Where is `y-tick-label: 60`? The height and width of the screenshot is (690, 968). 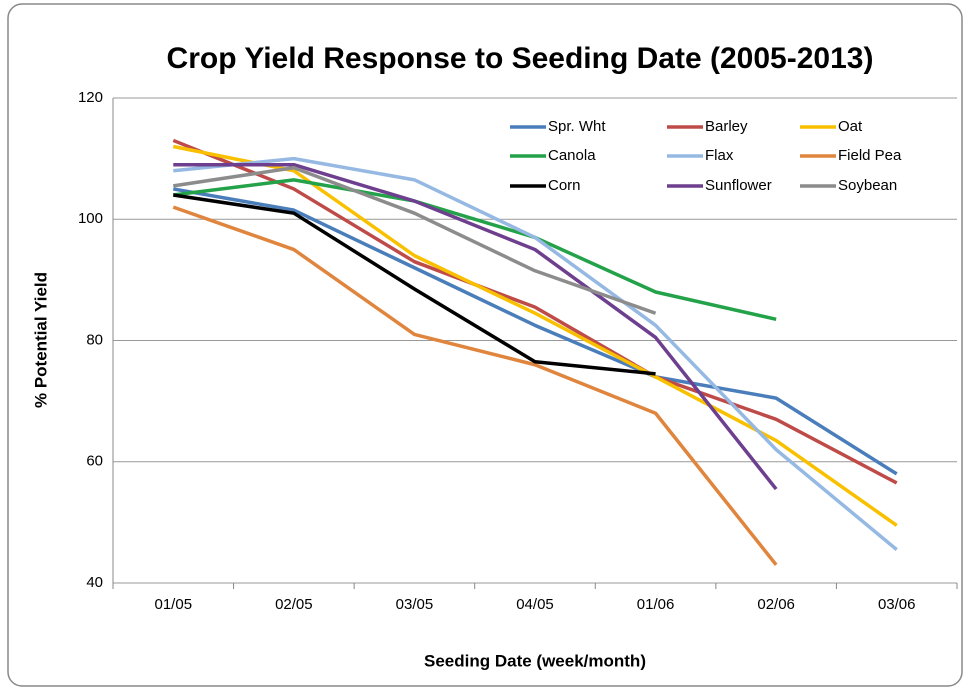 y-tick-label: 60 is located at coordinates (94, 461).